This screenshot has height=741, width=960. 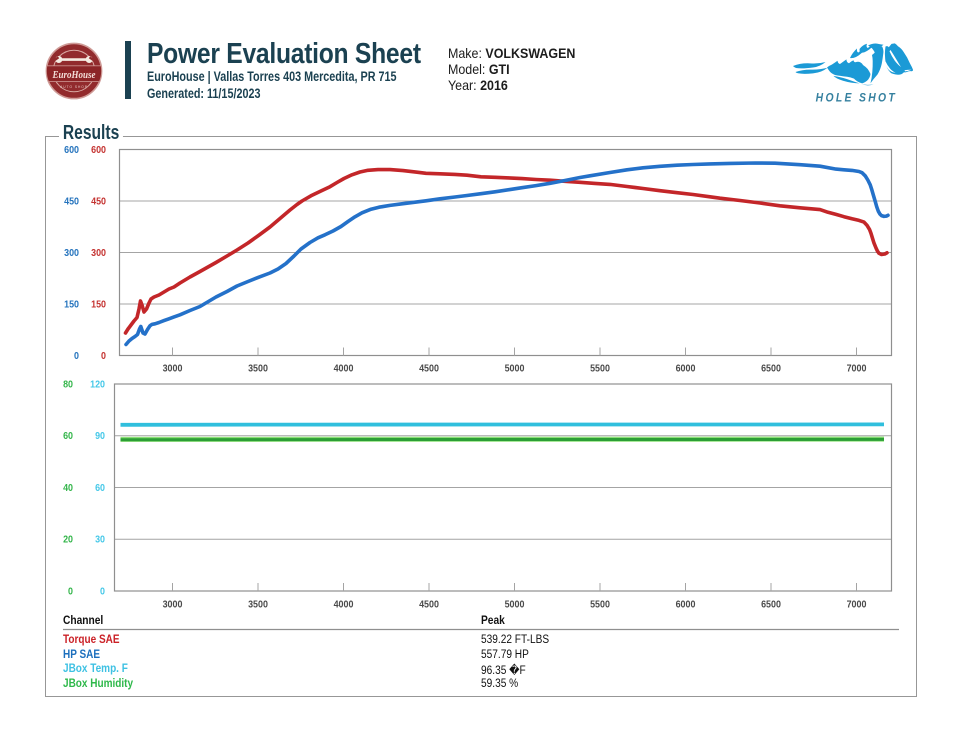 What do you see at coordinates (68, 488) in the screenshot?
I see `svg-text: 40` at bounding box center [68, 488].